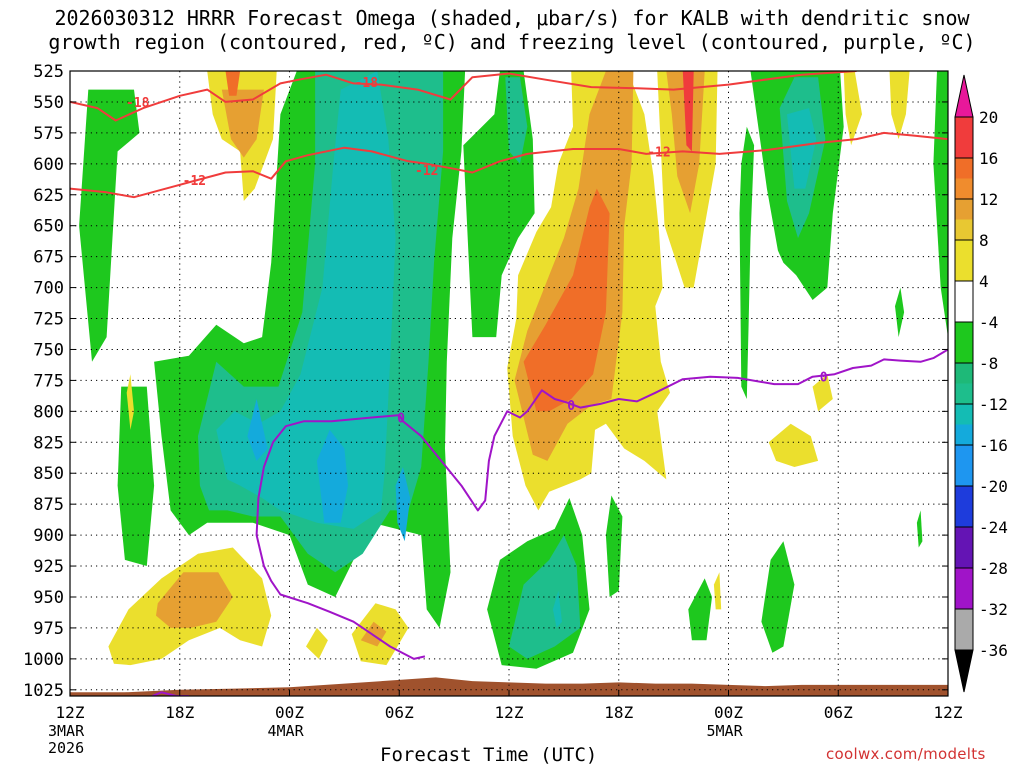 This screenshot has width=1024, height=768. I want to click on y-tick-label: 750, so click(48, 350).